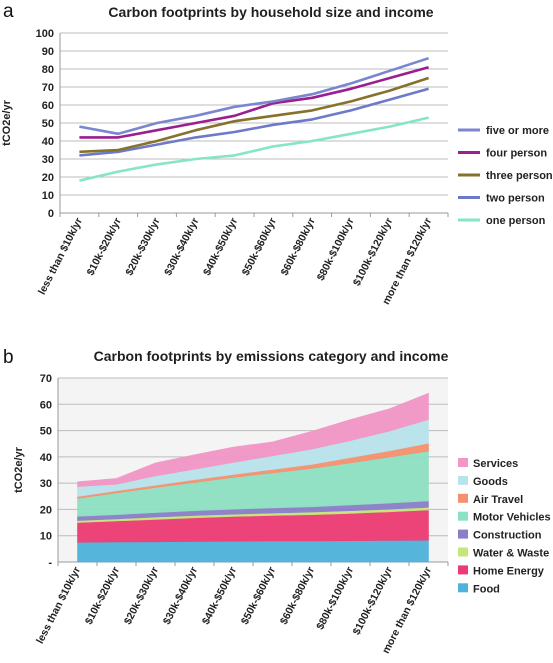  Describe the element at coordinates (511, 554) in the screenshot. I see `legend-label-water-waste: Water & Waste` at that location.